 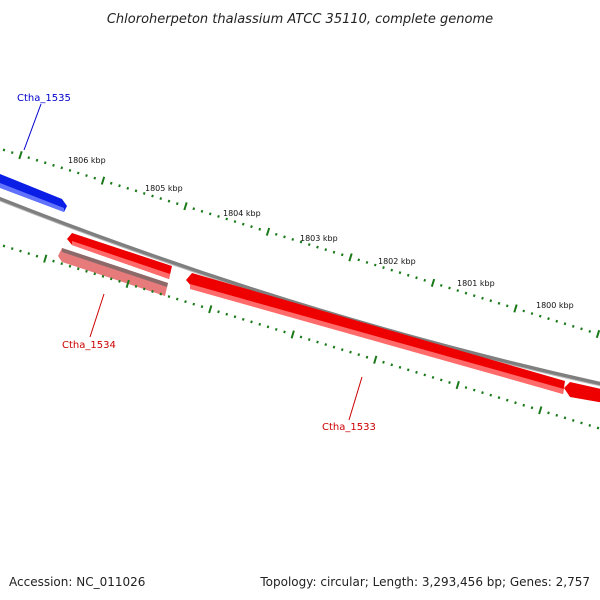 What do you see at coordinates (89, 322) in the screenshot?
I see `label-ctha-1534: Ctha_1534` at bounding box center [89, 322].